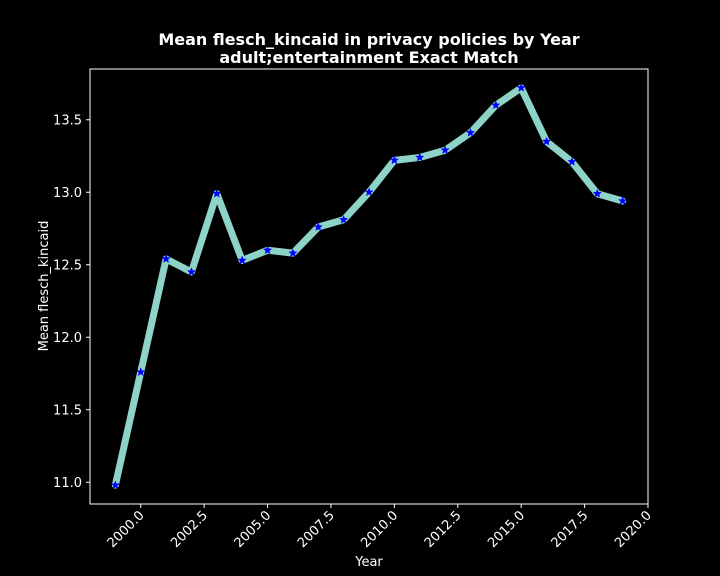 This screenshot has width=720, height=576. What do you see at coordinates (71, 302) in the screenshot?
I see `y-axis: 11.0 11.5 12.0 12.5 13.0 13.5` at bounding box center [71, 302].